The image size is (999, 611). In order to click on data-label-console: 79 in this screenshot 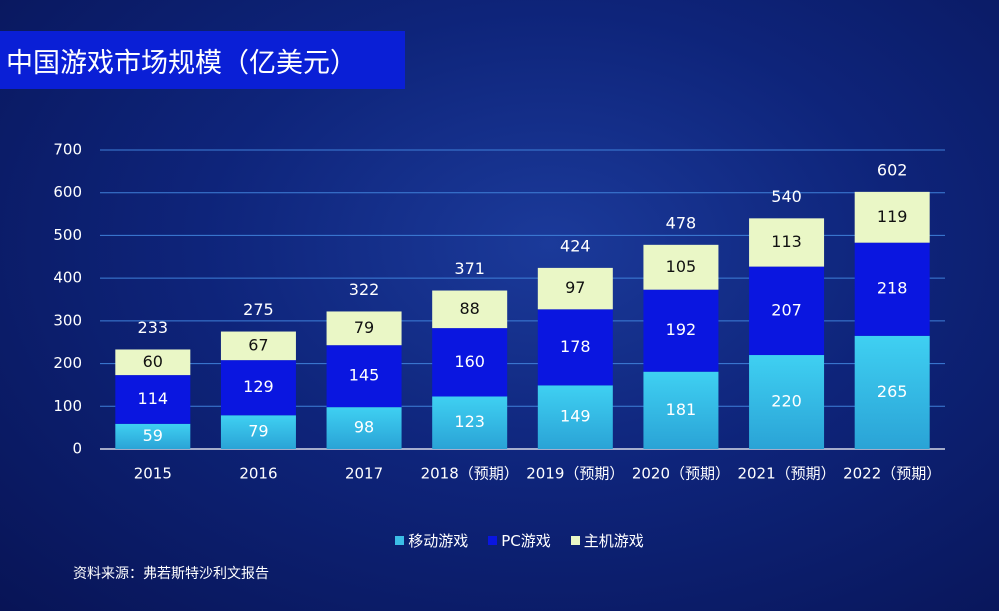, I will do `click(364, 327)`.